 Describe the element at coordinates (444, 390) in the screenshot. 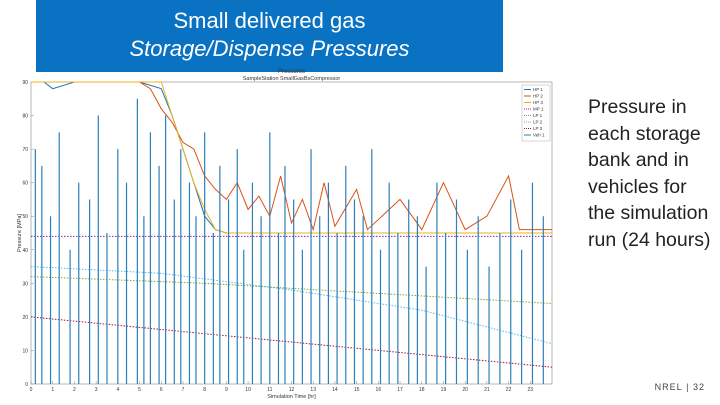

I see `x-tick-label: 19` at that location.